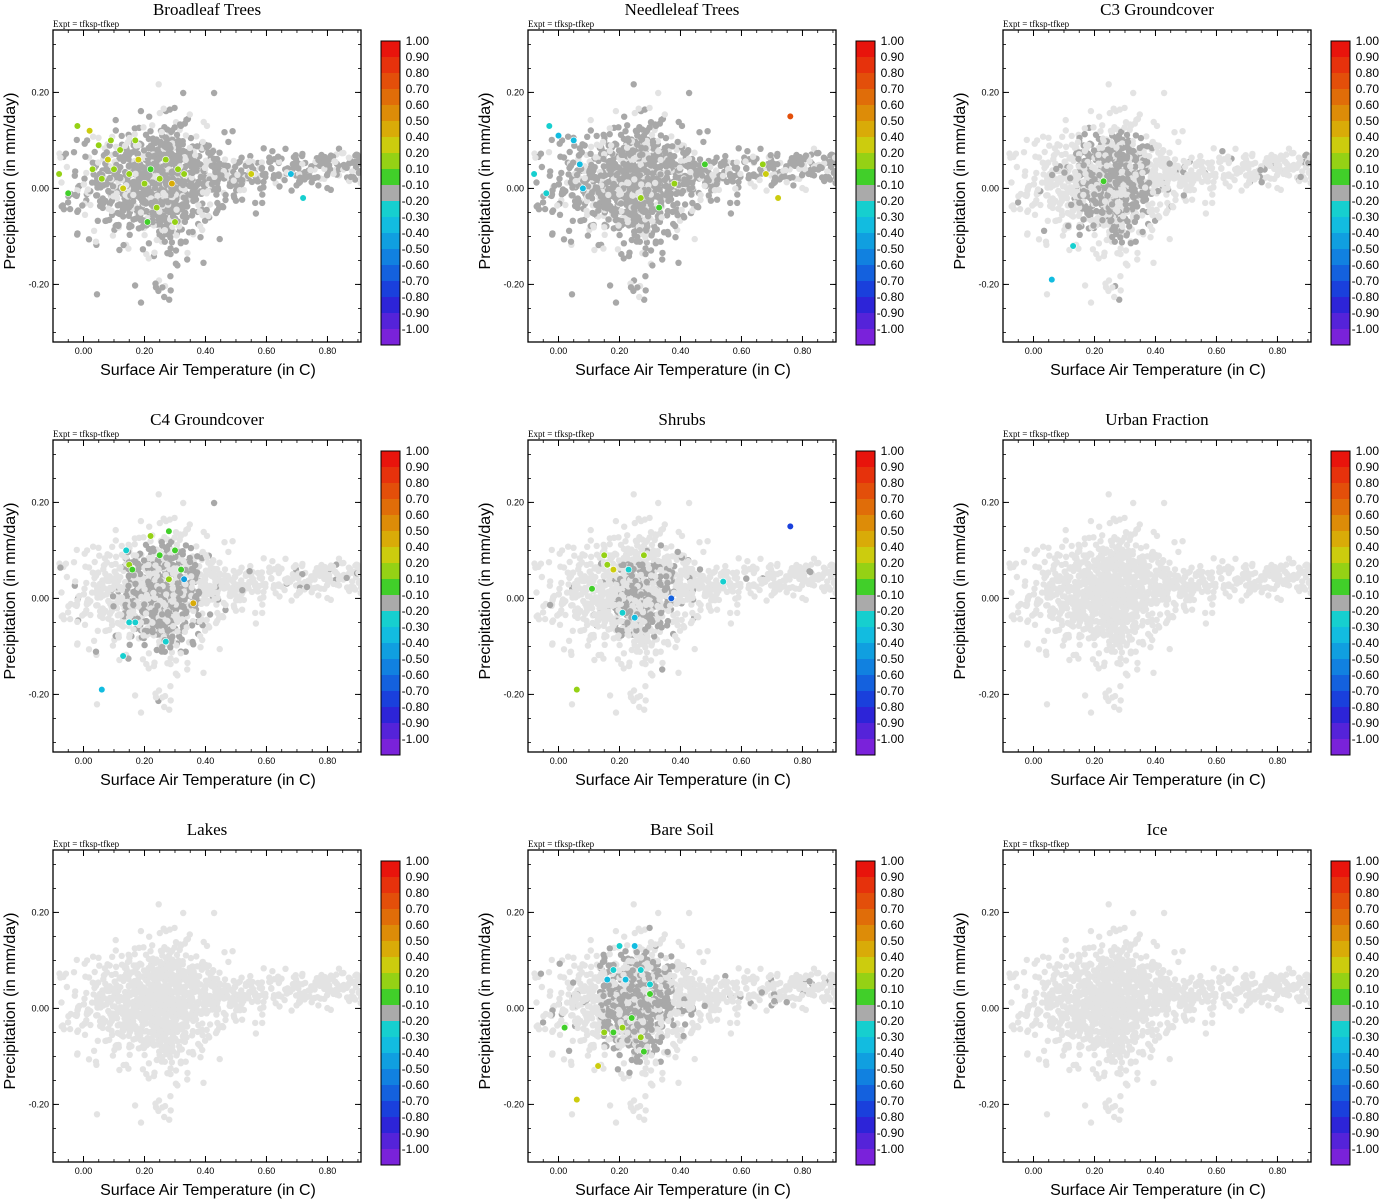 This screenshot has height=1200, width=1388. What do you see at coordinates (1157, 186) in the screenshot?
I see `plot-frame` at bounding box center [1157, 186].